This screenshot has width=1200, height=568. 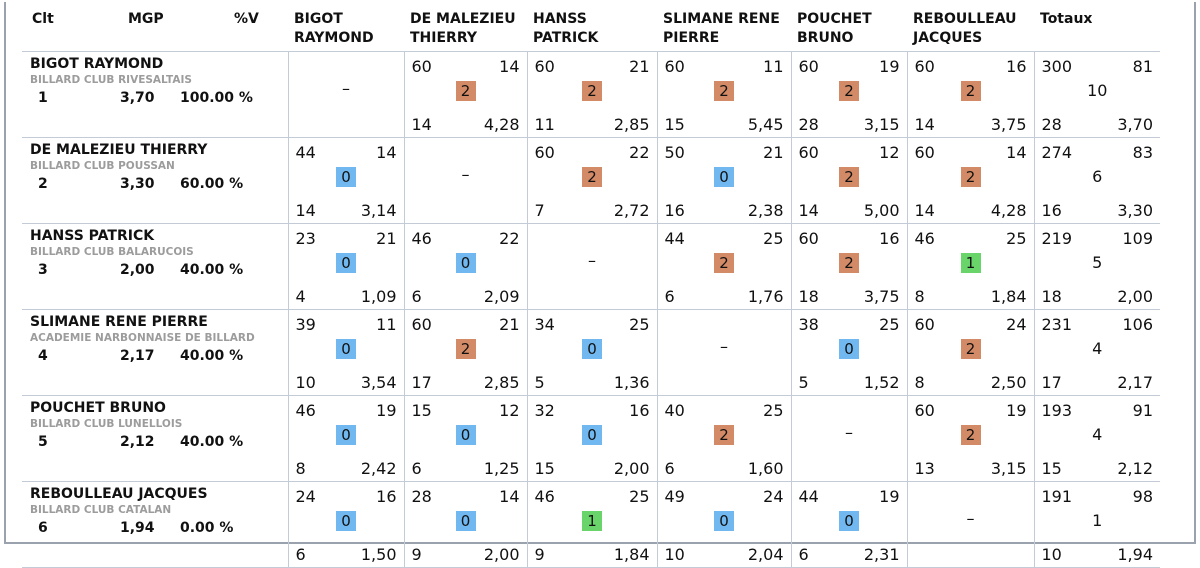 What do you see at coordinates (773, 410) in the screenshot?
I see `reprises-value: 25` at bounding box center [773, 410].